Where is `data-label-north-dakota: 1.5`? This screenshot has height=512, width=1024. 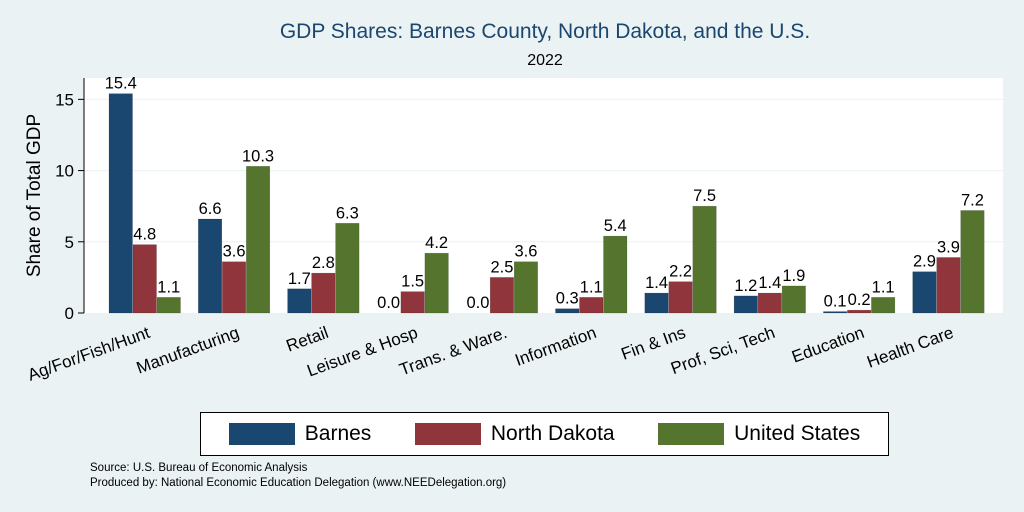
data-label-north-dakota: 1.5 is located at coordinates (412, 282).